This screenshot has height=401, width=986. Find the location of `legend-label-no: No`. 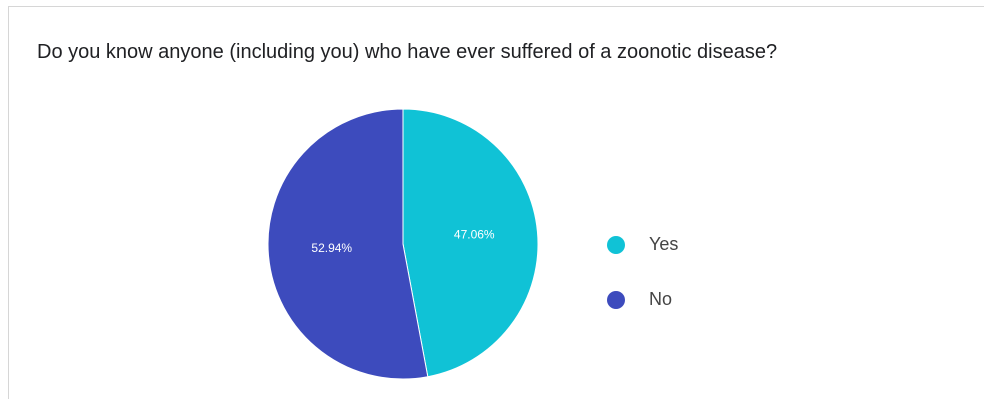

legend-label-no: No is located at coordinates (661, 299).